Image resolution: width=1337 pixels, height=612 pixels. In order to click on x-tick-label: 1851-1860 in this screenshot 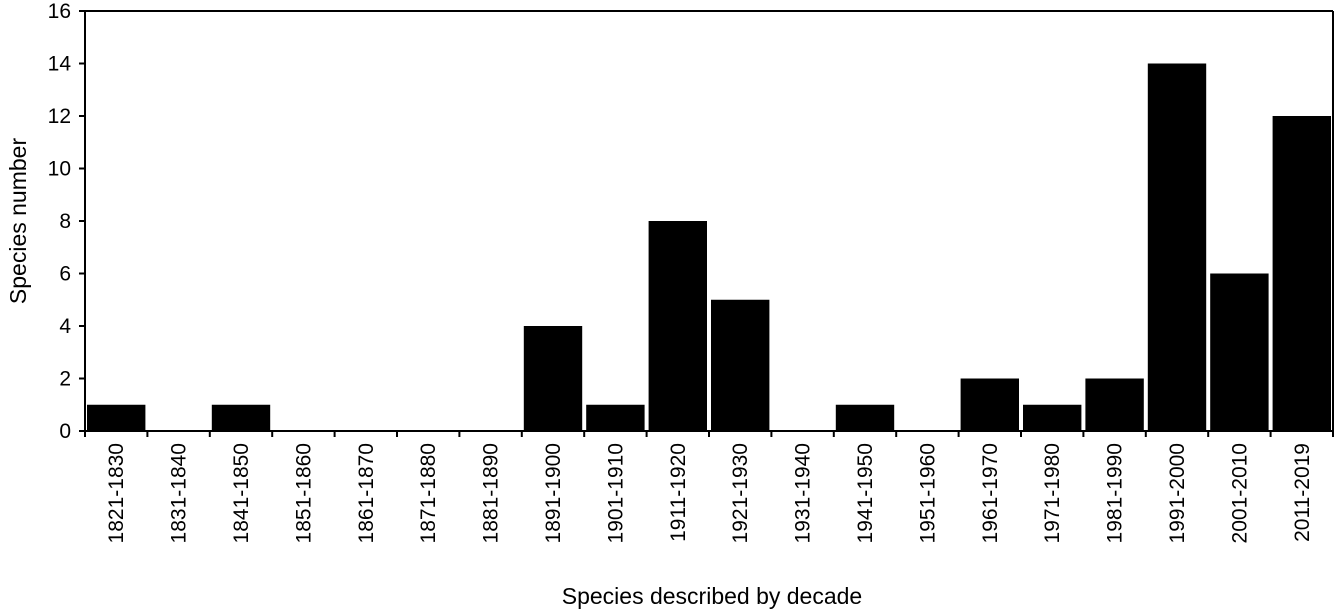, I will do `click(303, 493)`.